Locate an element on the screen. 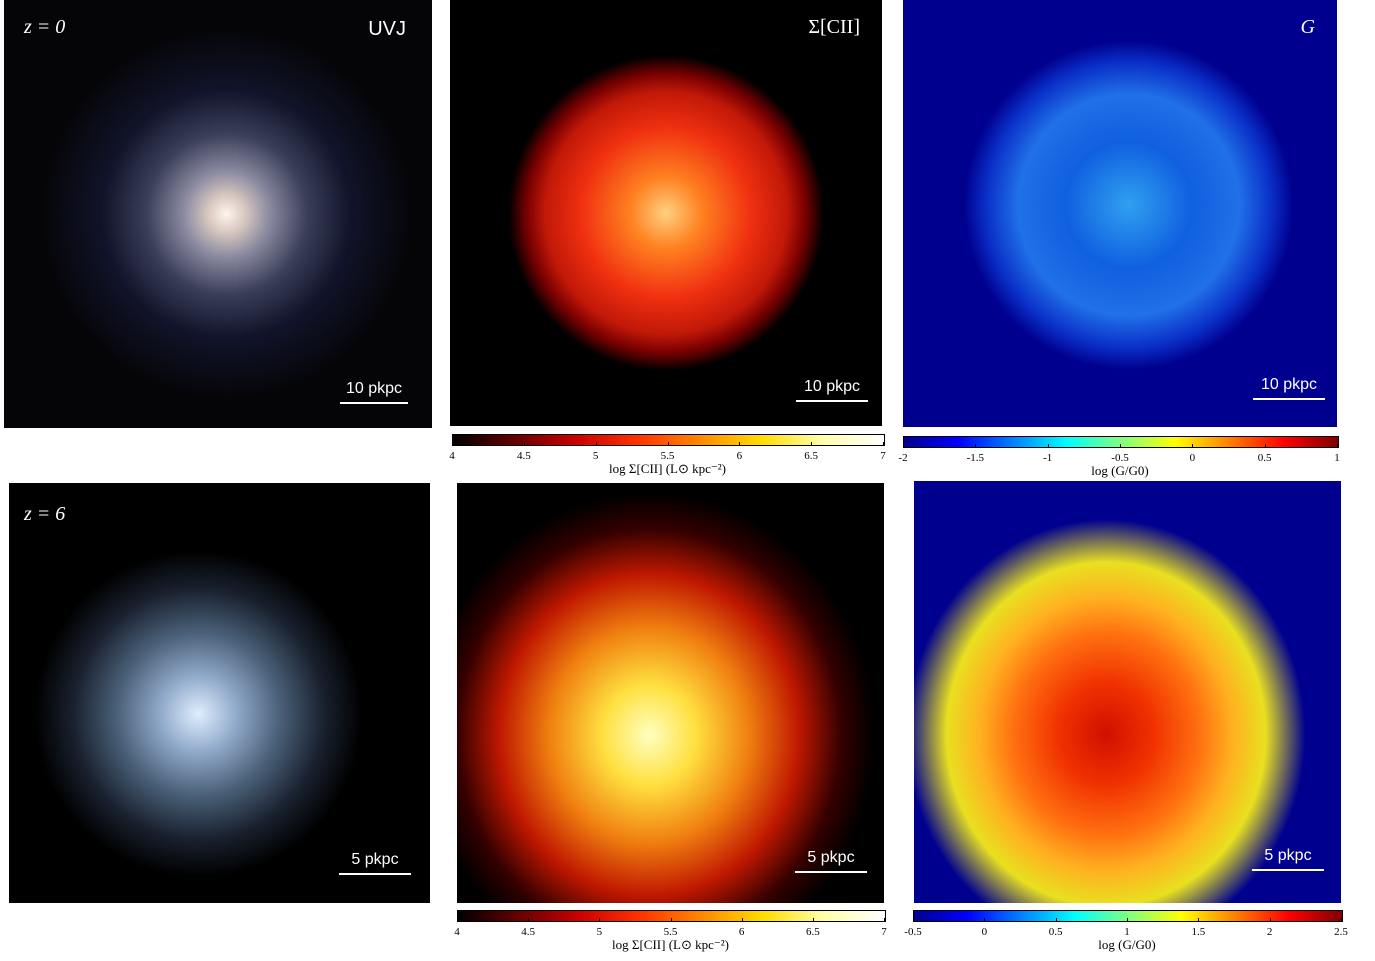 The image size is (1375, 961). tick-label: -1.5 is located at coordinates (975, 458).